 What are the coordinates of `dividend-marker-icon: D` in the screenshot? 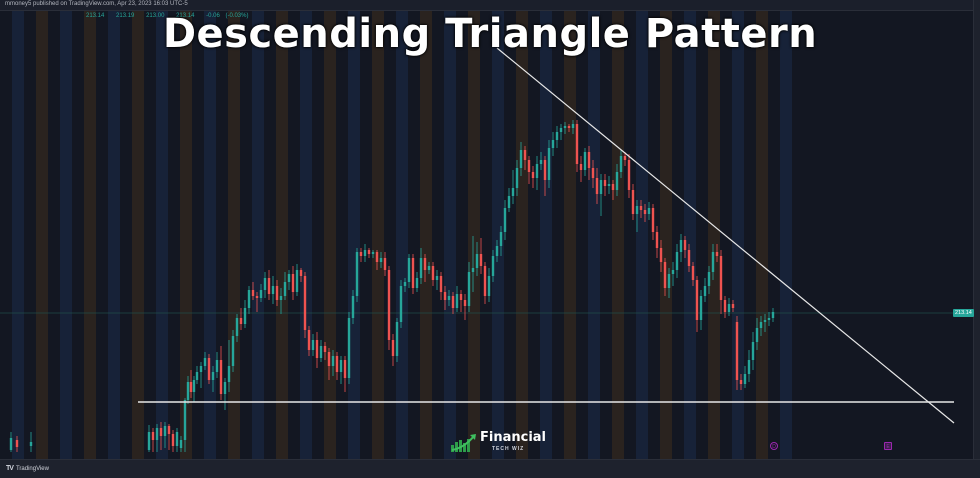 It's located at (774, 446).